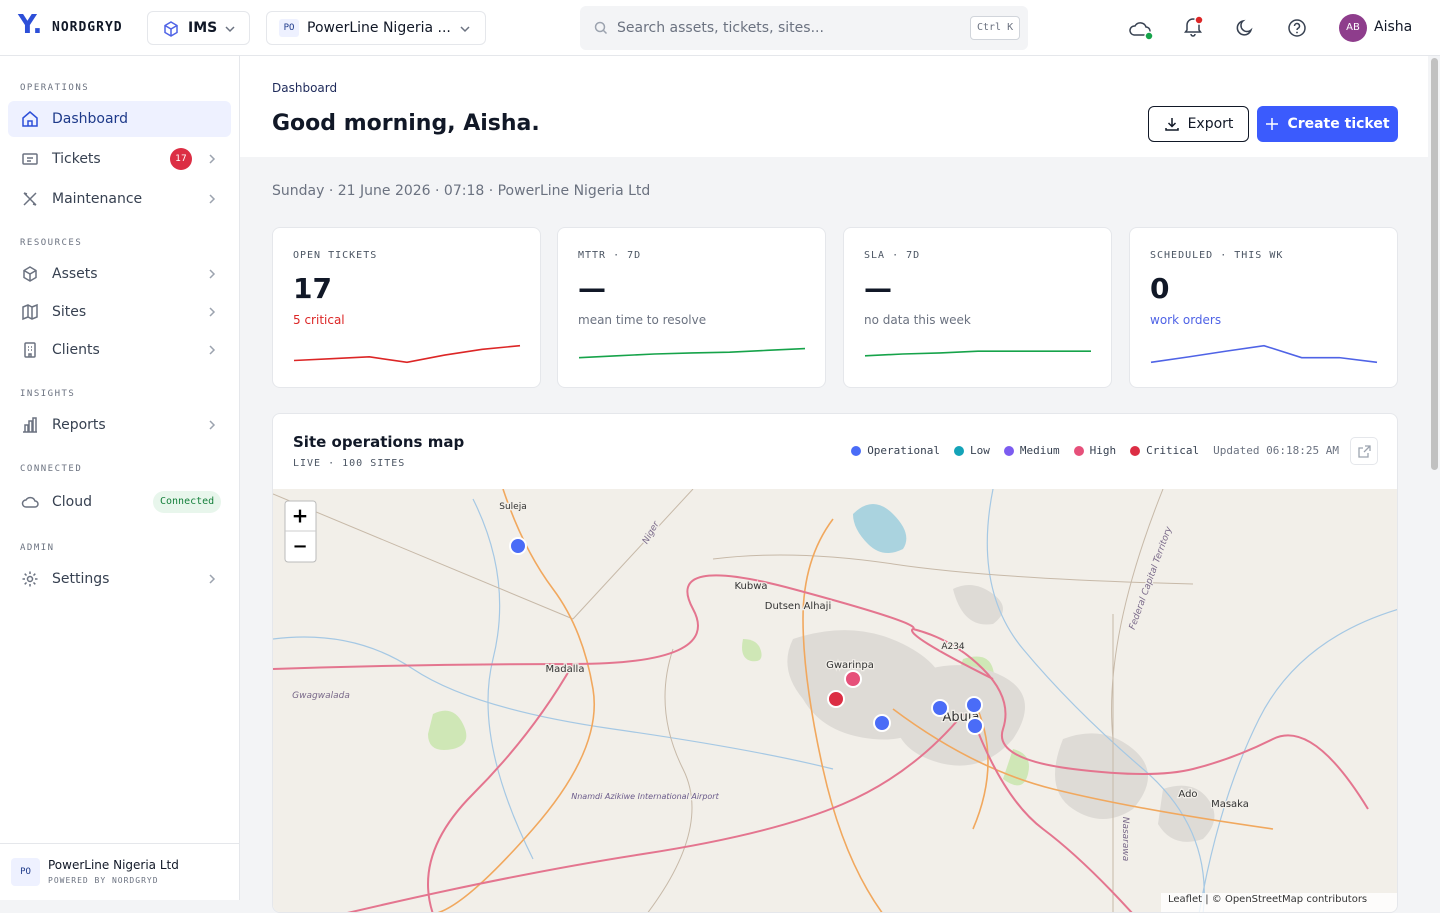 This screenshot has height=913, width=1440. What do you see at coordinates (305, 88) in the screenshot?
I see `breadcrumb: Dashboard` at bounding box center [305, 88].